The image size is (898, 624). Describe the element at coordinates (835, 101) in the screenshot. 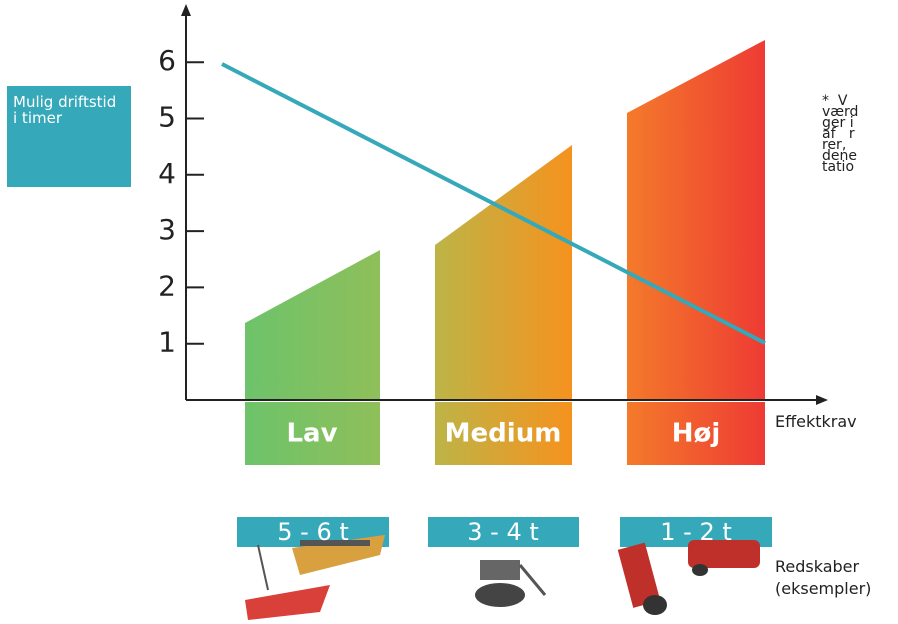

I see `note-line: * V` at that location.